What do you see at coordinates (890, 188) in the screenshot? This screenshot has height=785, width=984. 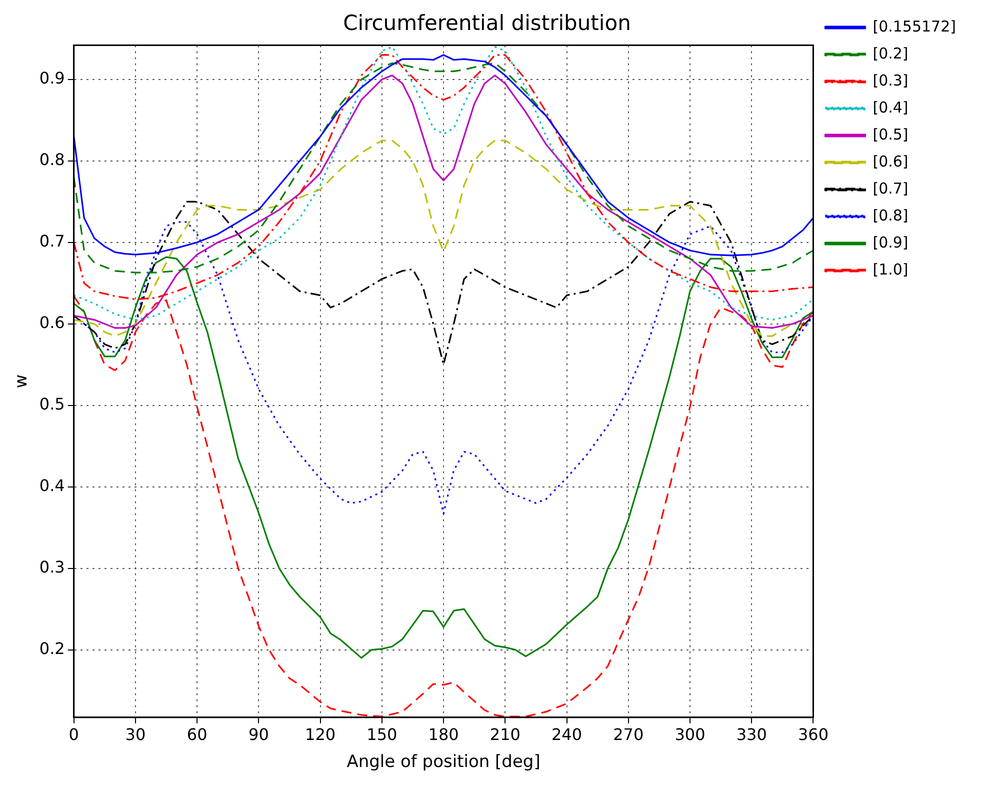 I see `legend-label: [0.7]` at bounding box center [890, 188].